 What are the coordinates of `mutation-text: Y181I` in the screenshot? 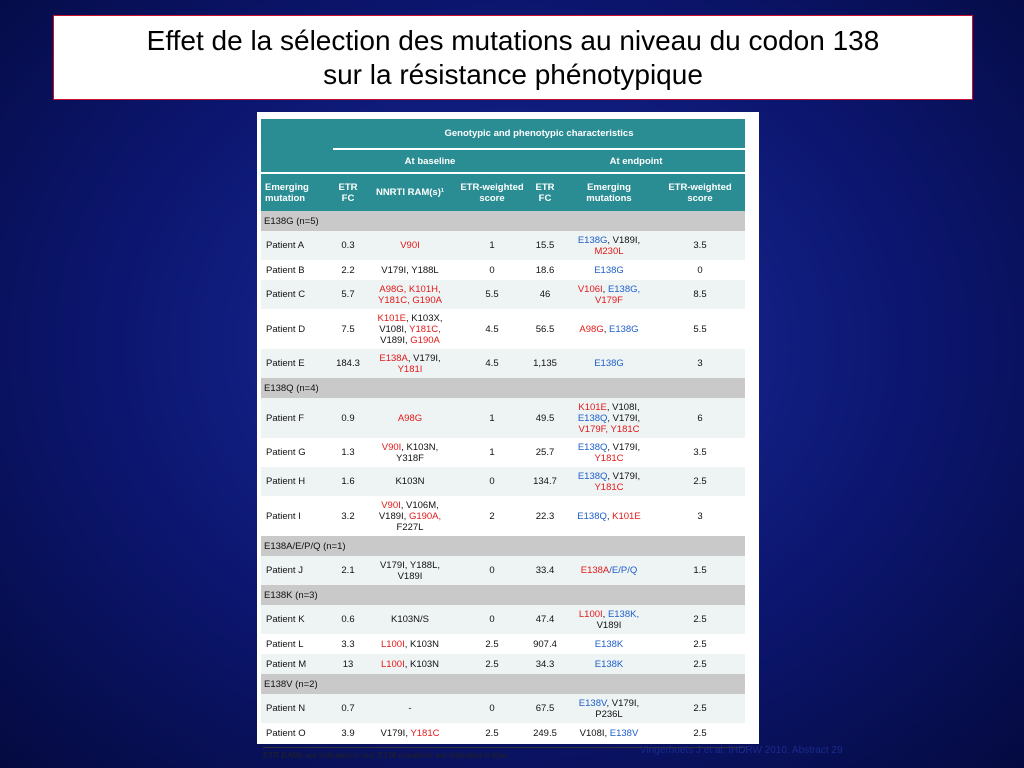 It's located at (410, 369).